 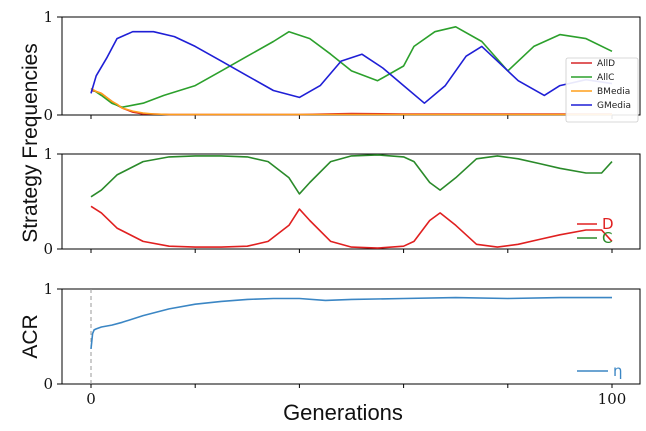 What do you see at coordinates (343, 412) in the screenshot?
I see `x-axis-label: Generations` at bounding box center [343, 412].